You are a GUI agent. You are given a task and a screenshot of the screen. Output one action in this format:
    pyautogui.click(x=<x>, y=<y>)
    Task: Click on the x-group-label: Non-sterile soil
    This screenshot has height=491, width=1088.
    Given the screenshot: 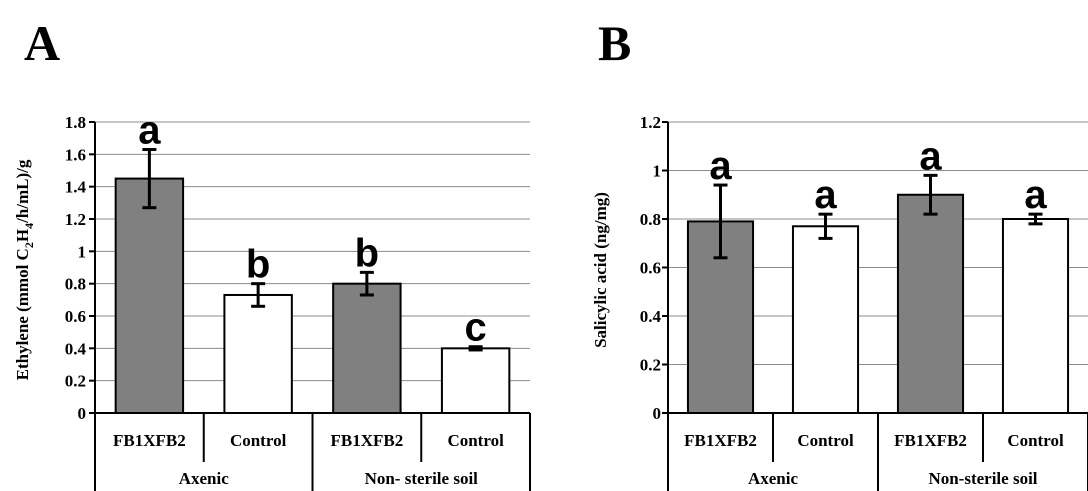 What is the action you would take?
    pyautogui.click(x=982, y=478)
    